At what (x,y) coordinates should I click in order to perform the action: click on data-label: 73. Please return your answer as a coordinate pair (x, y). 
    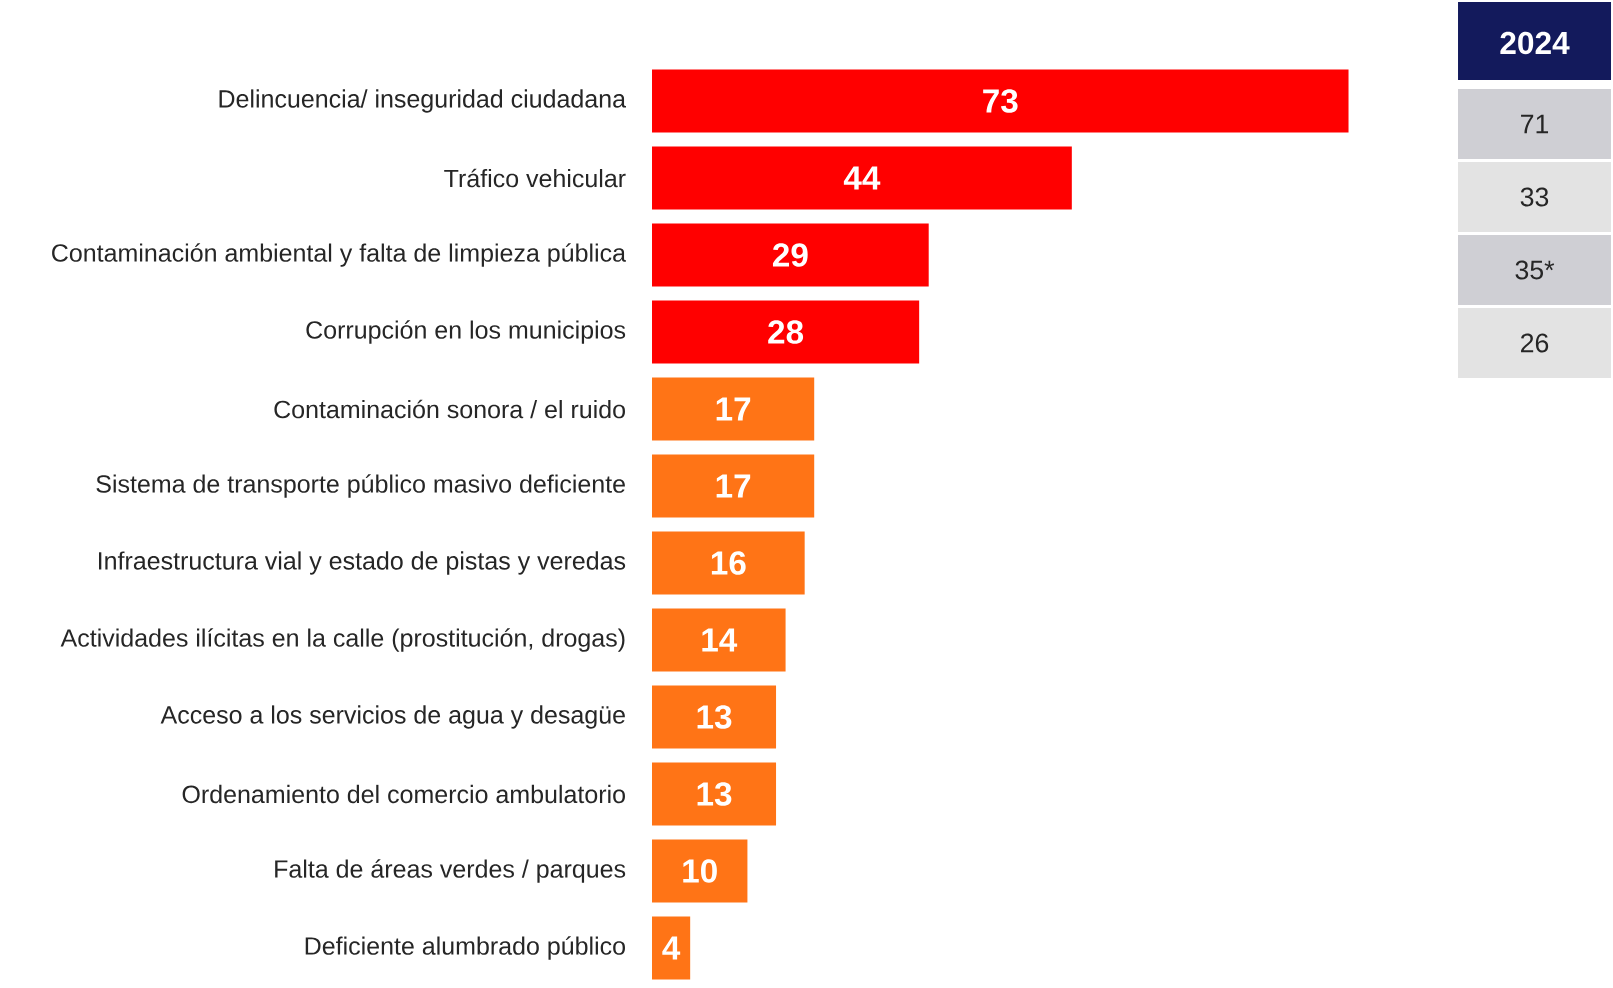
    Looking at the image, I should click on (1000, 101).